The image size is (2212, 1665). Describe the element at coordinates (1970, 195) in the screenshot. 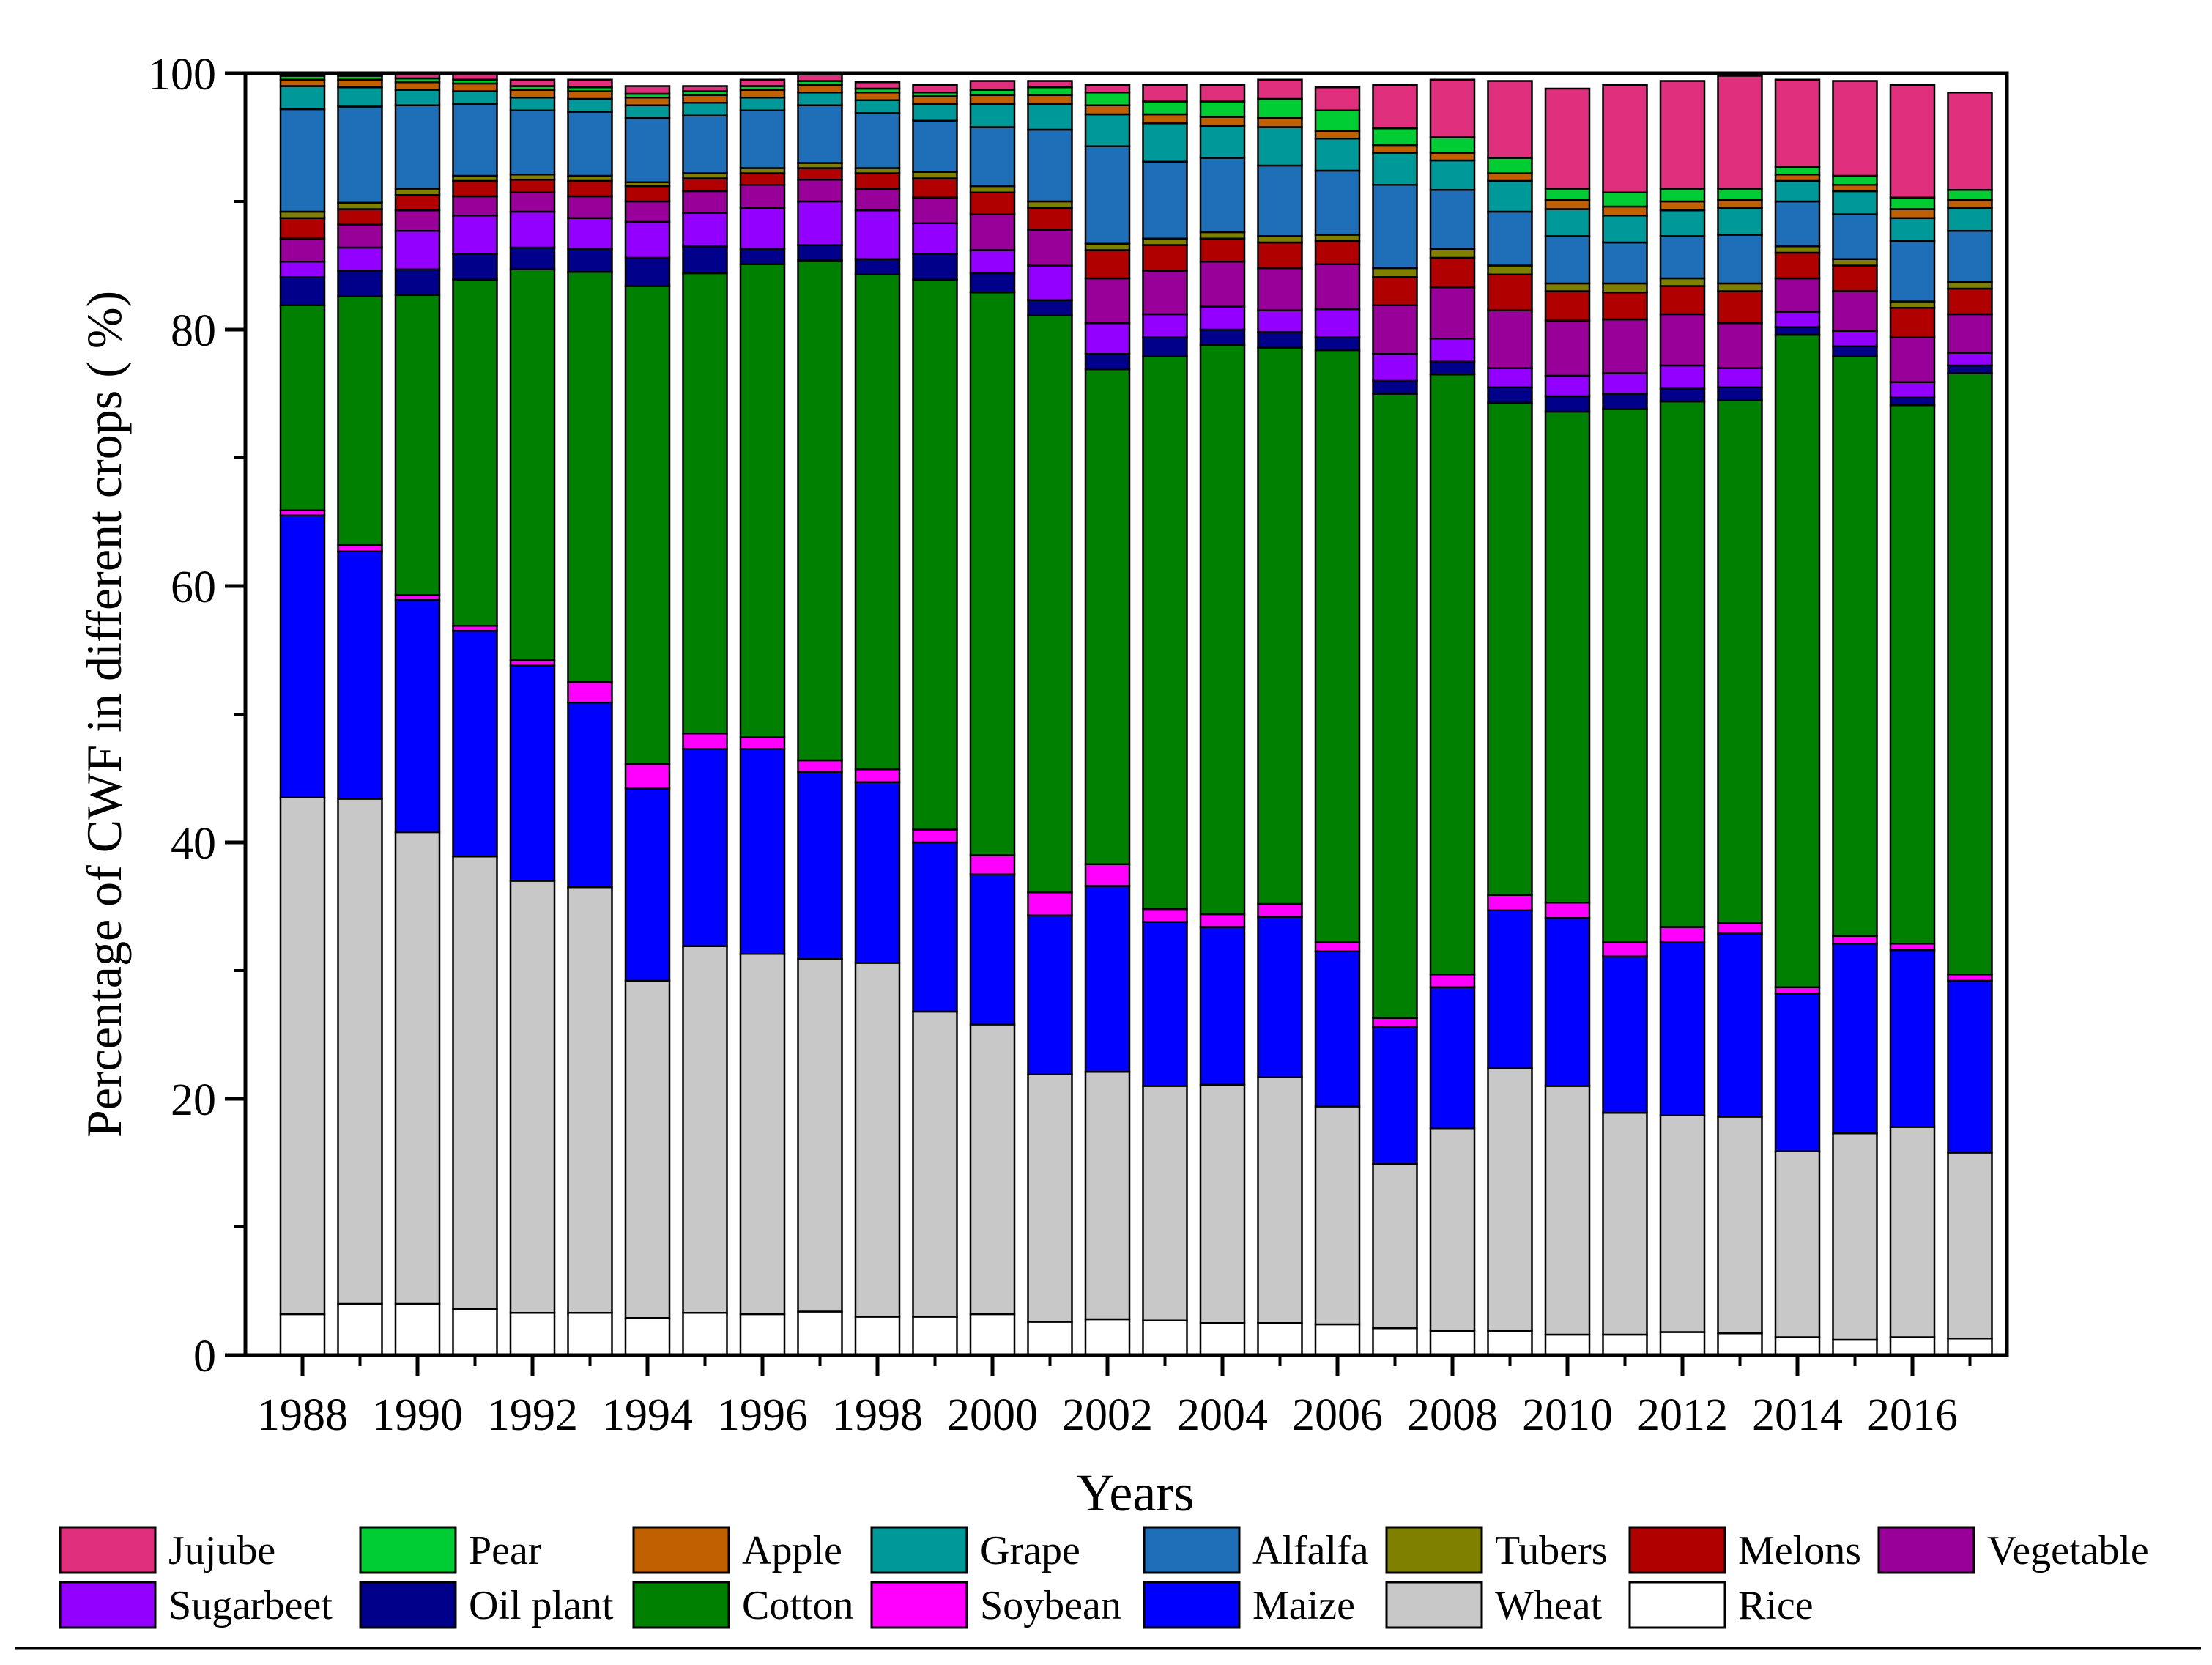

I see `bar-segment-pear-2017` at that location.